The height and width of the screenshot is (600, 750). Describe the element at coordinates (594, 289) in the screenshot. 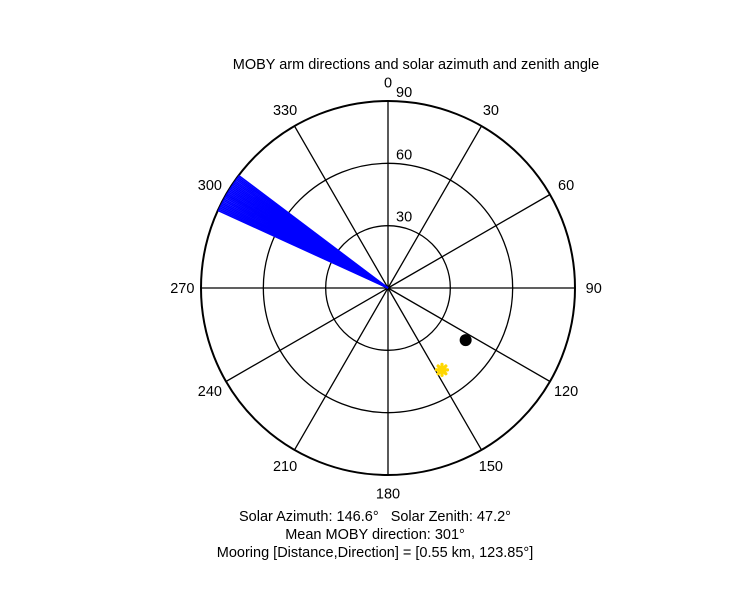

I see `angle-label-90: 90` at that location.